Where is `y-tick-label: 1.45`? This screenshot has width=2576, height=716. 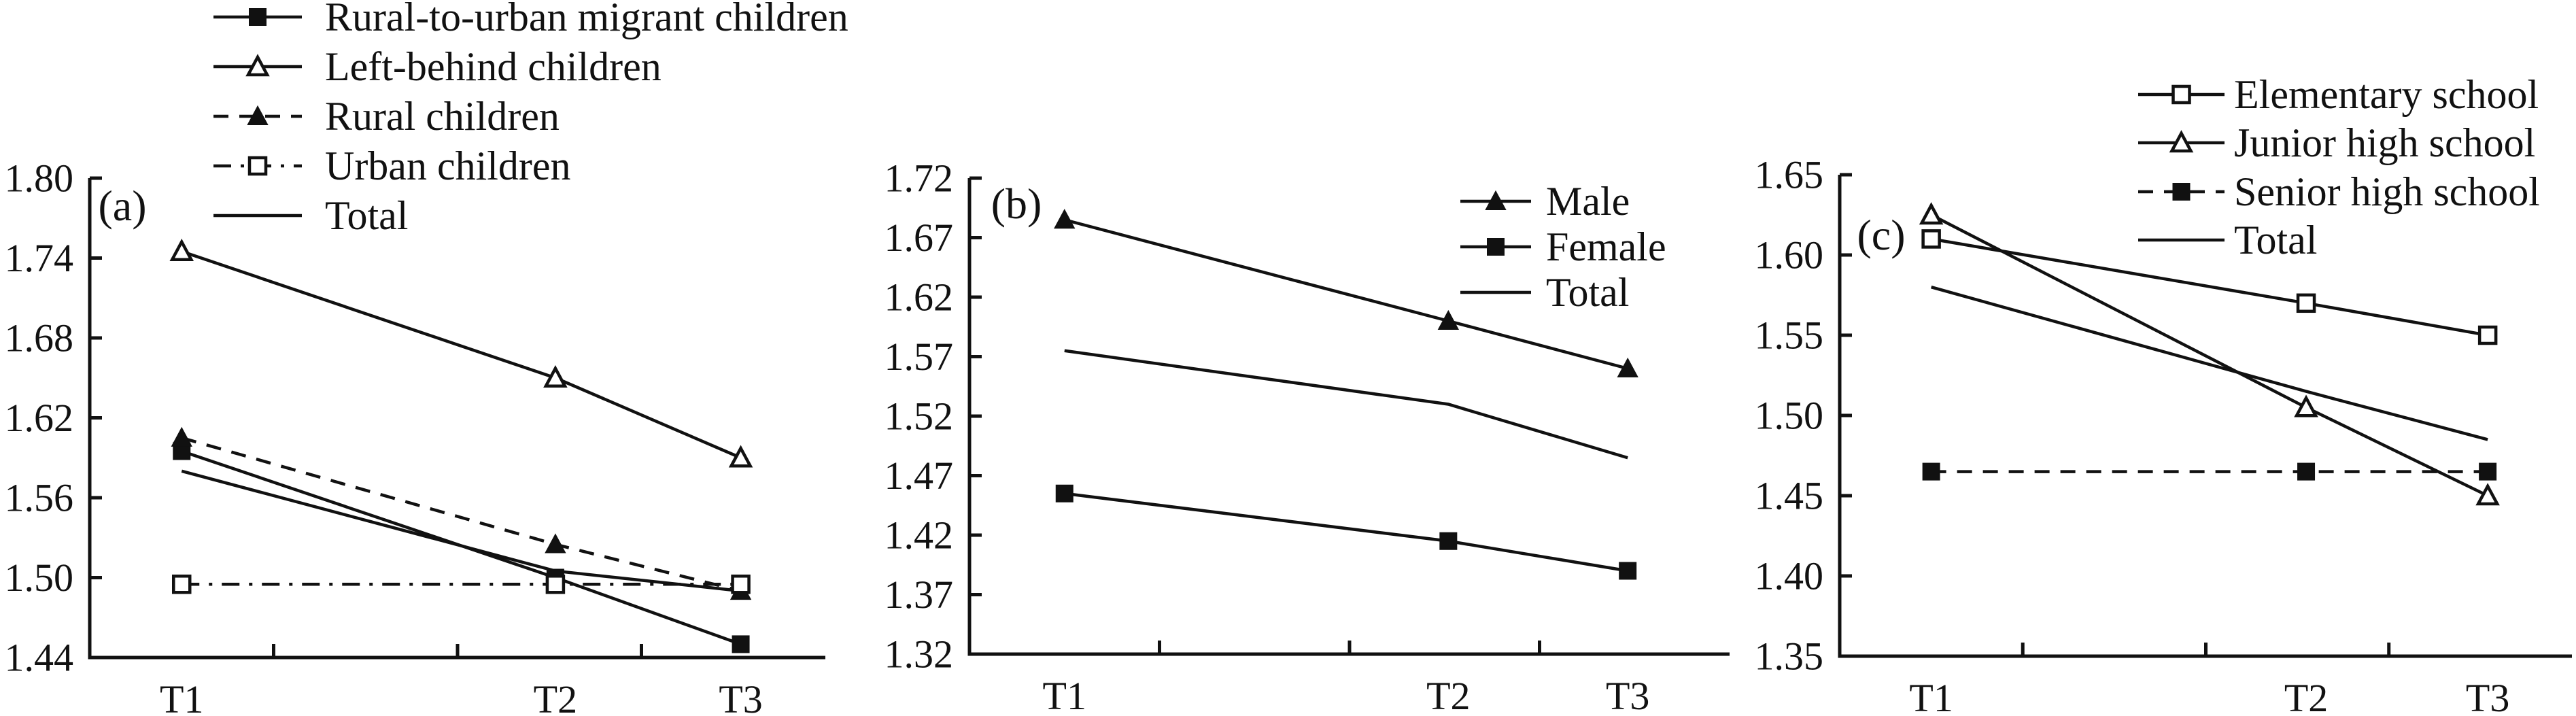
y-tick-label: 1.45 is located at coordinates (1789, 496).